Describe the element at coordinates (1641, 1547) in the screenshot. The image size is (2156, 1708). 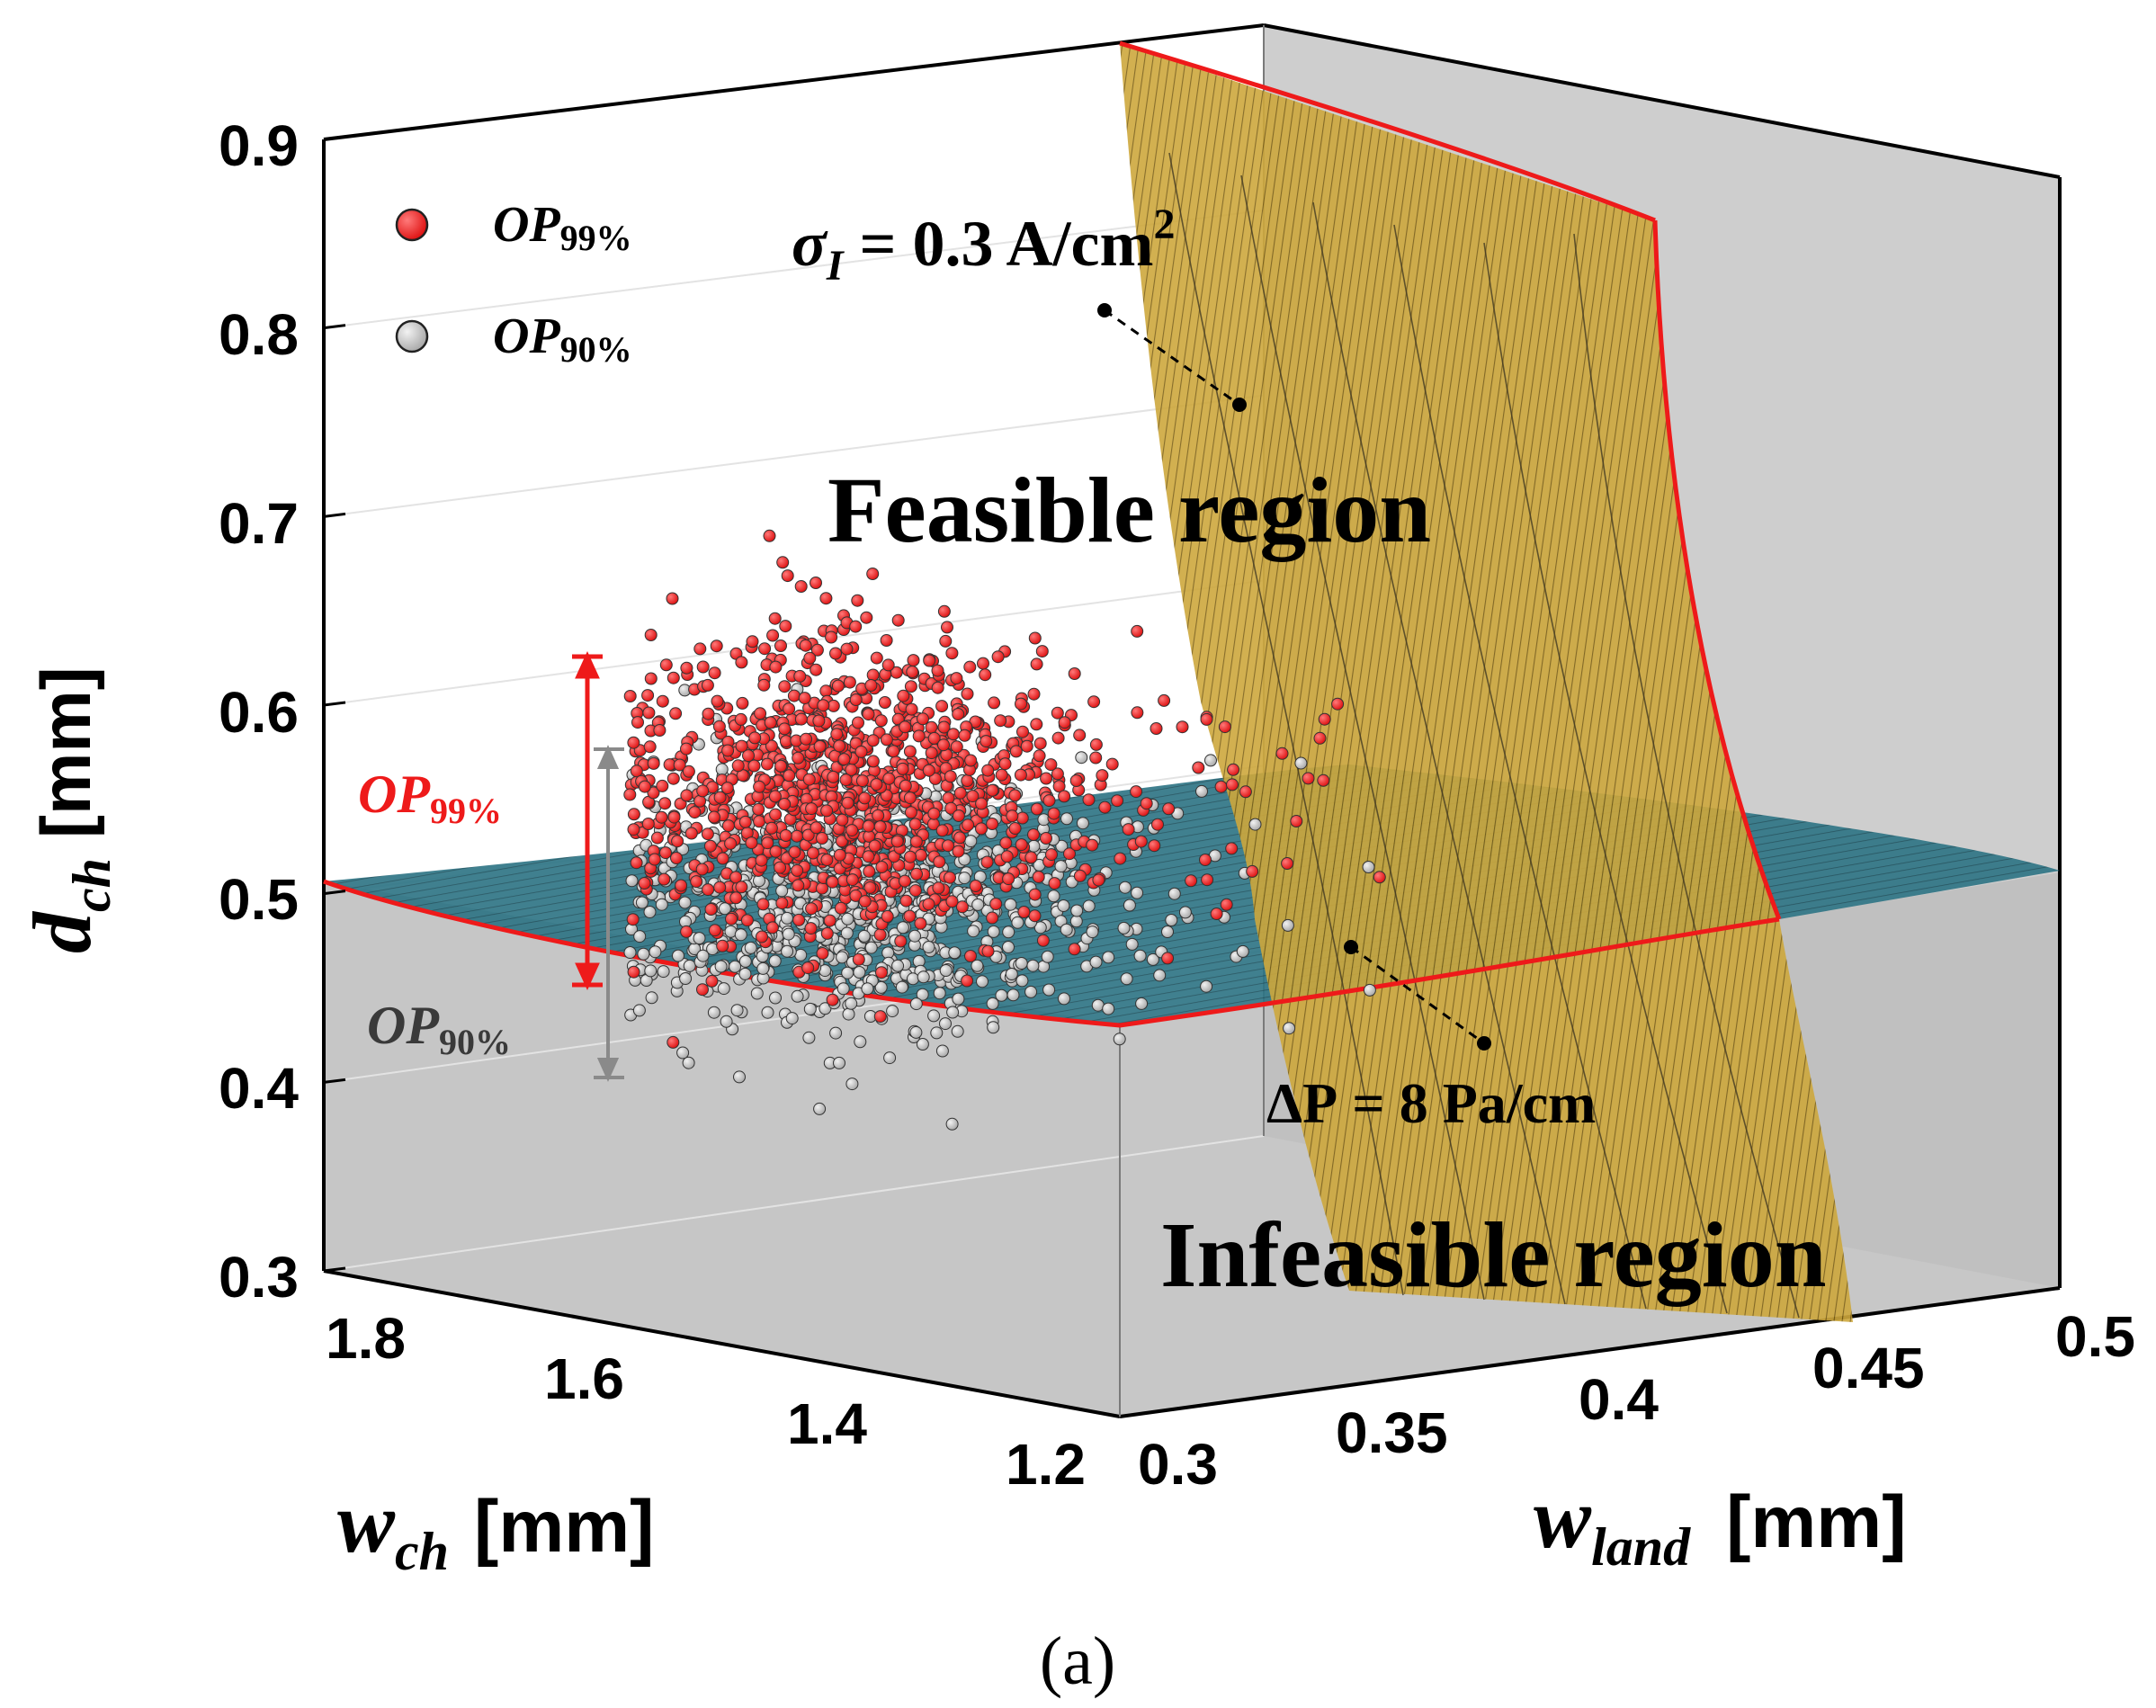
I see `y-label-sub: land` at that location.